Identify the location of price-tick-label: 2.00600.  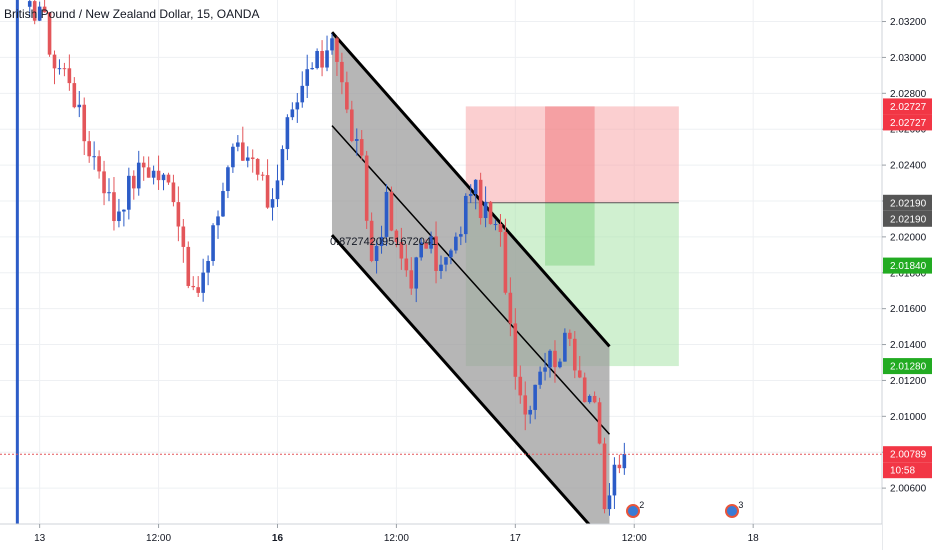
(908, 489).